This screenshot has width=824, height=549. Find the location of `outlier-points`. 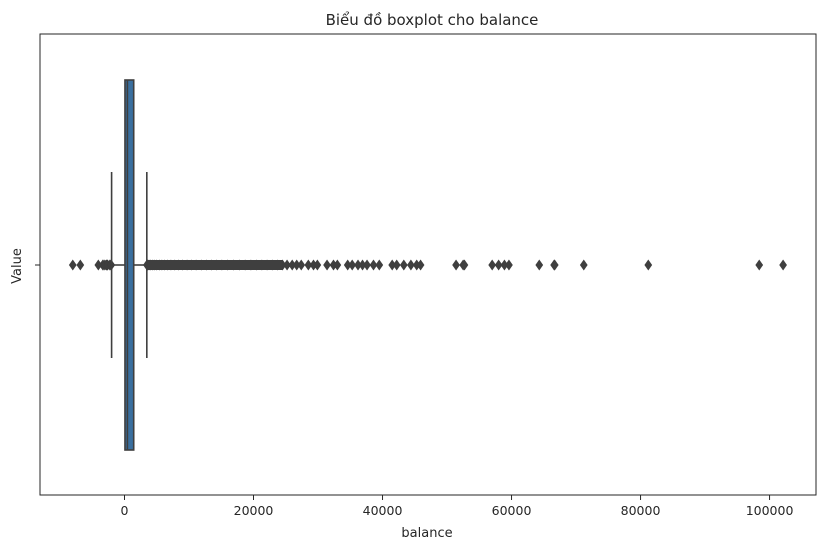

outlier-points is located at coordinates (427, 265).